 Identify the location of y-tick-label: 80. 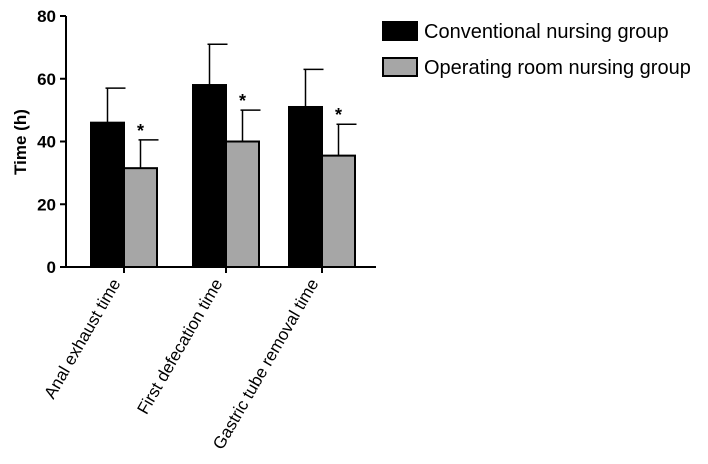
(46, 16).